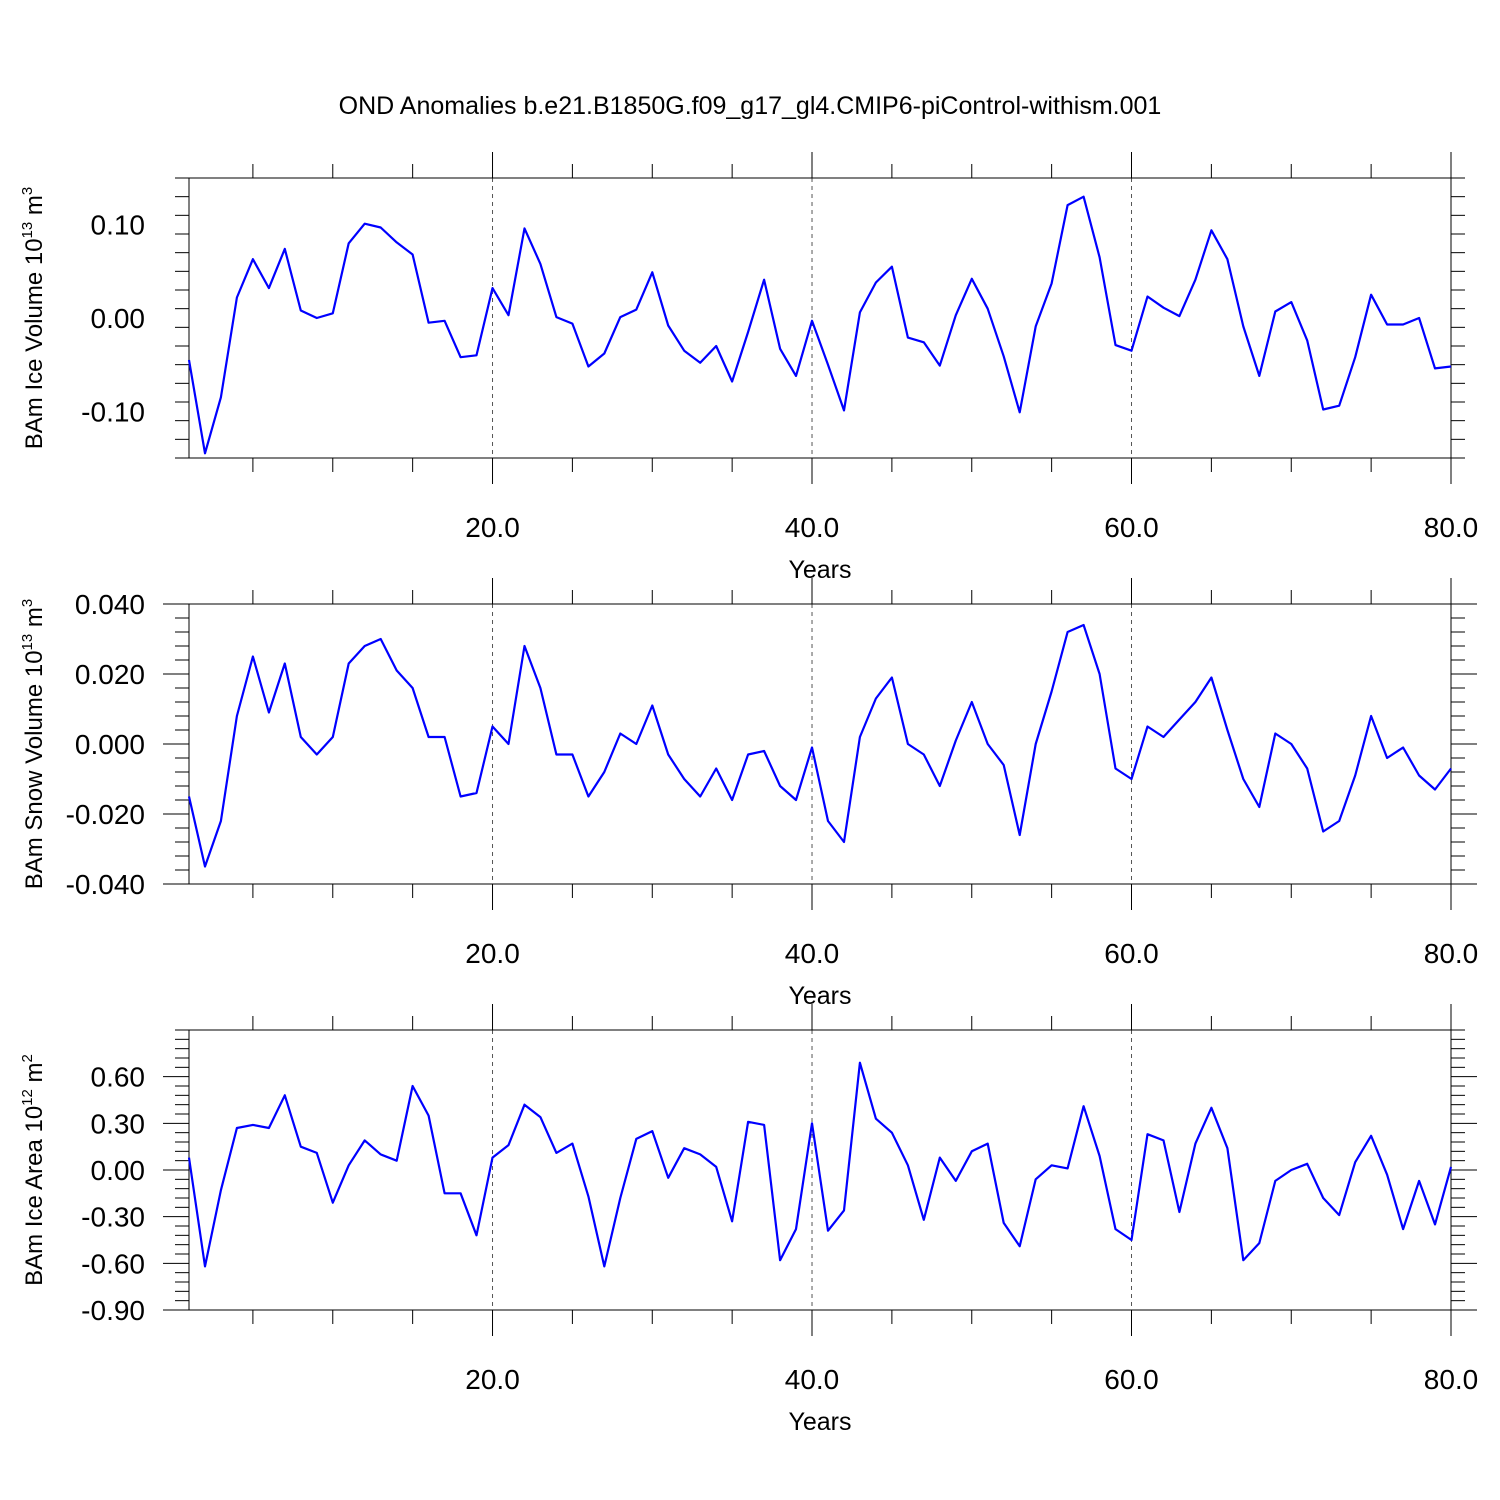  I want to click on x-tick-label: 80.0, so click(1451, 527).